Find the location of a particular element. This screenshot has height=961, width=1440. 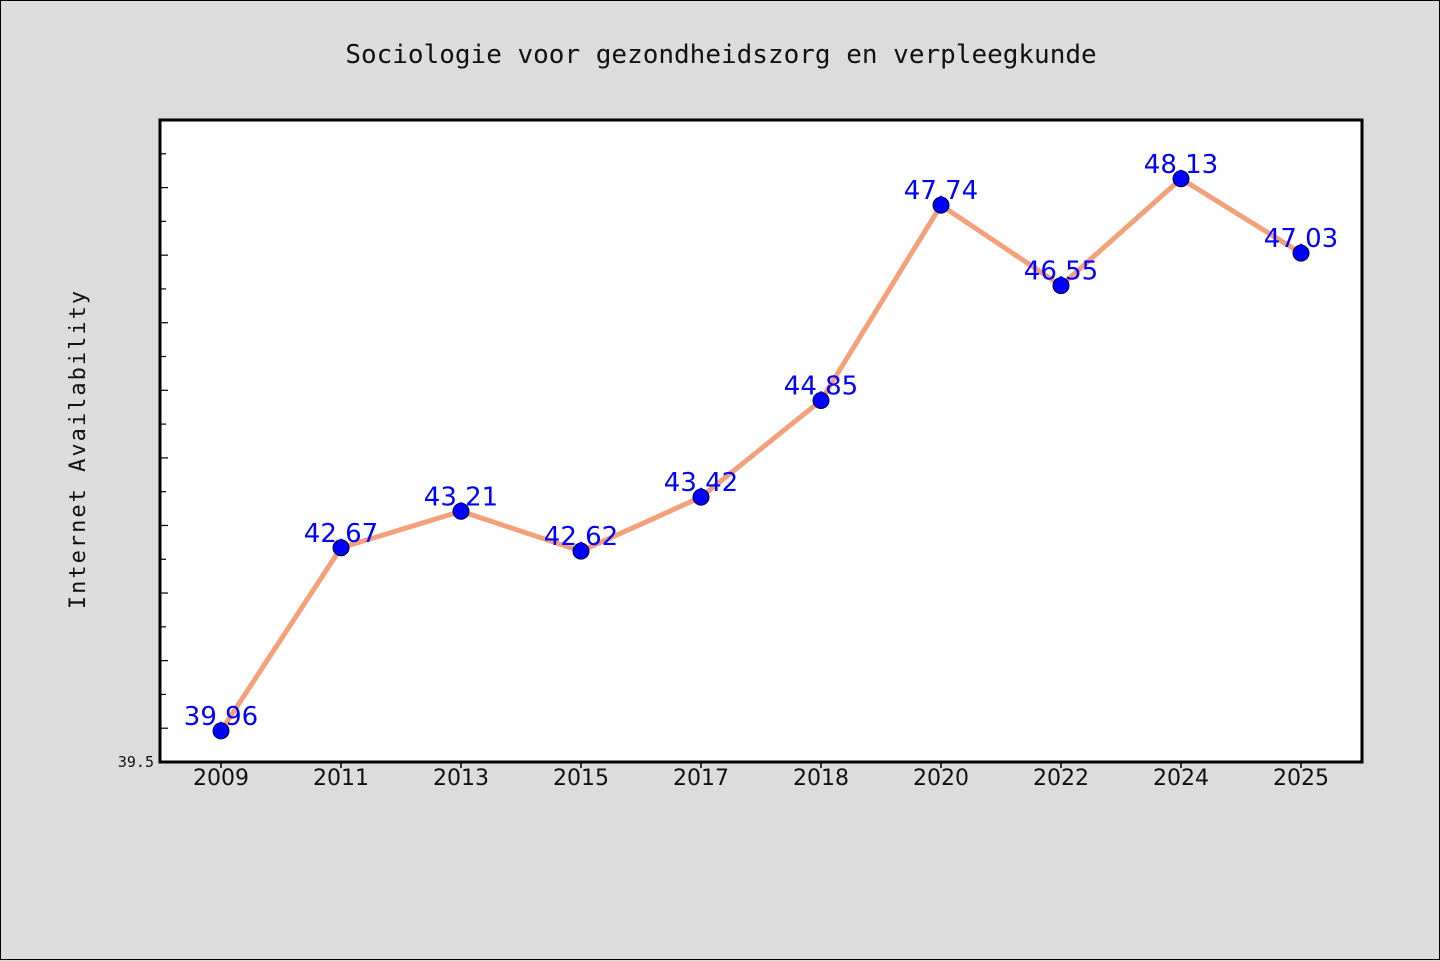

x-tick-label: 2025 is located at coordinates (1301, 778).